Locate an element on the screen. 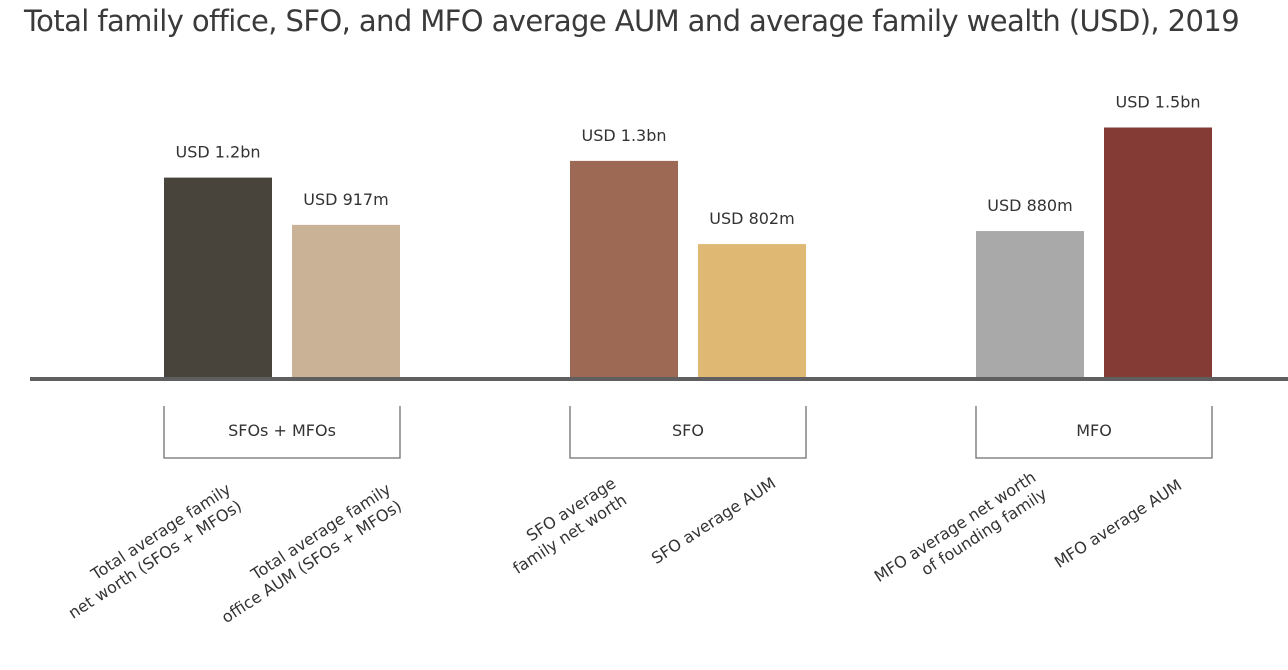 Image resolution: width=1288 pixels, height=670 pixels. category-label-line: SFO average AUM is located at coordinates (713, 520).